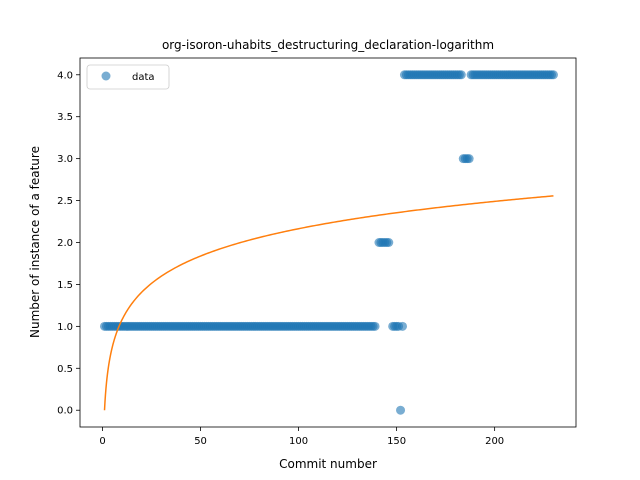 This screenshot has height=480, width=640. Describe the element at coordinates (328, 464) in the screenshot. I see `x-axis-label: Commit number` at that location.